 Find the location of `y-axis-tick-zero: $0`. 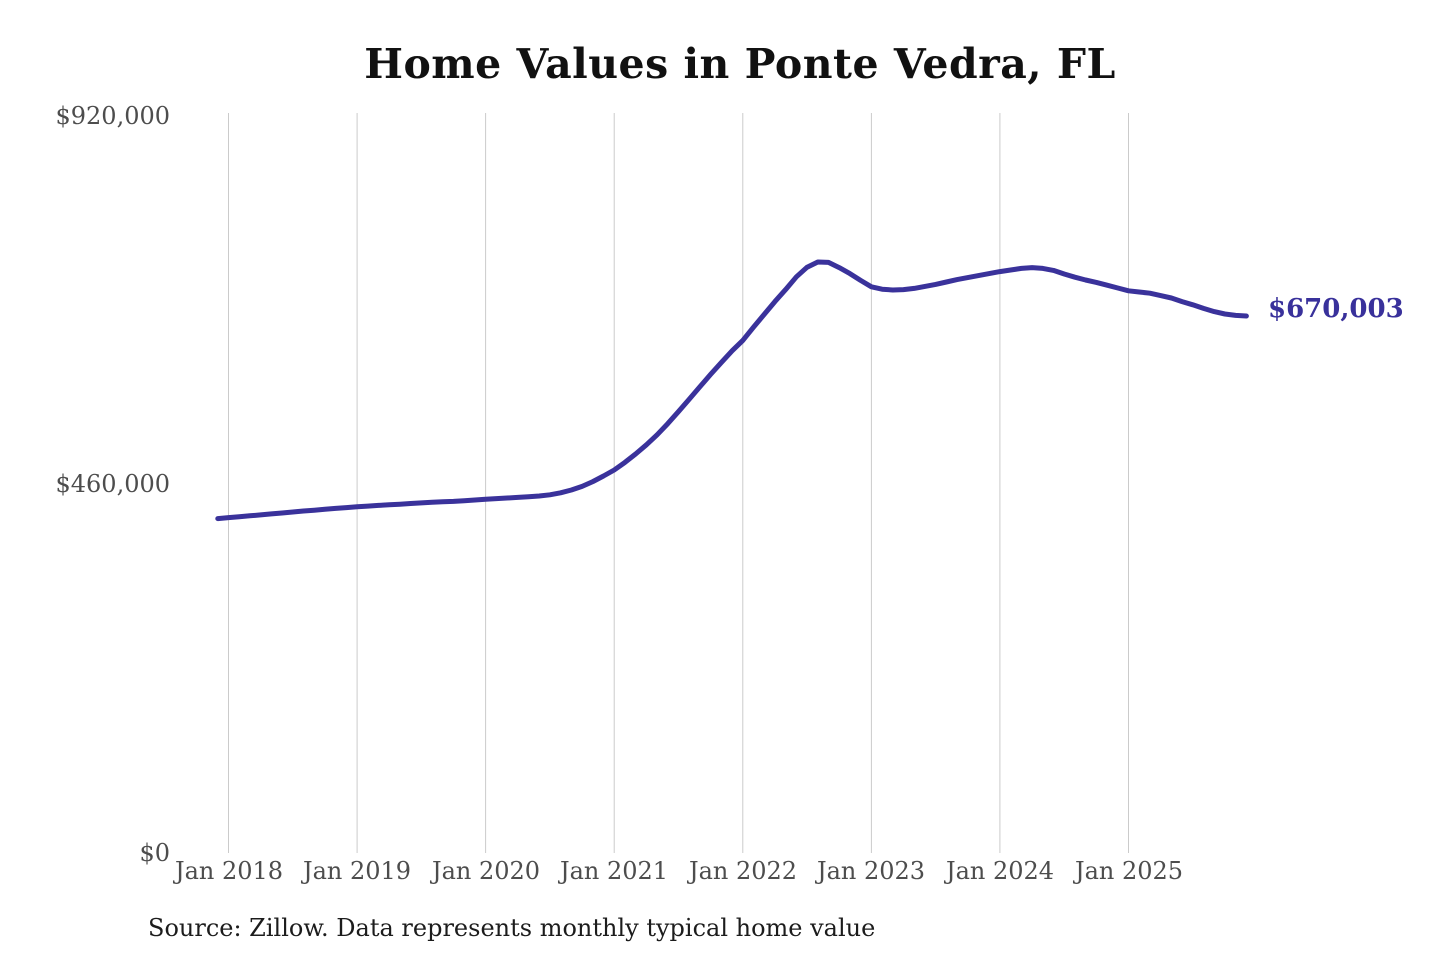

y-axis-tick-zero: $0 is located at coordinates (154, 853).